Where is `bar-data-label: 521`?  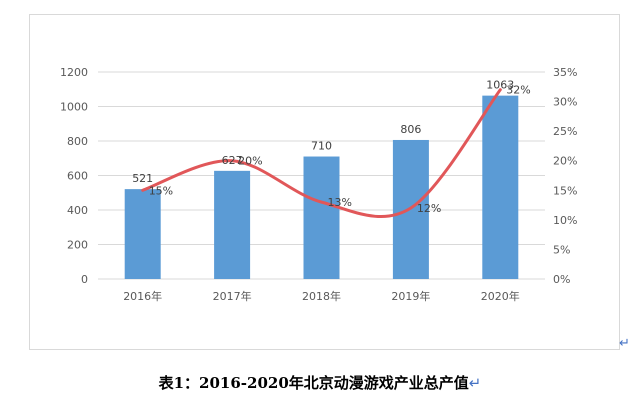
bar-data-label: 521 is located at coordinates (142, 178).